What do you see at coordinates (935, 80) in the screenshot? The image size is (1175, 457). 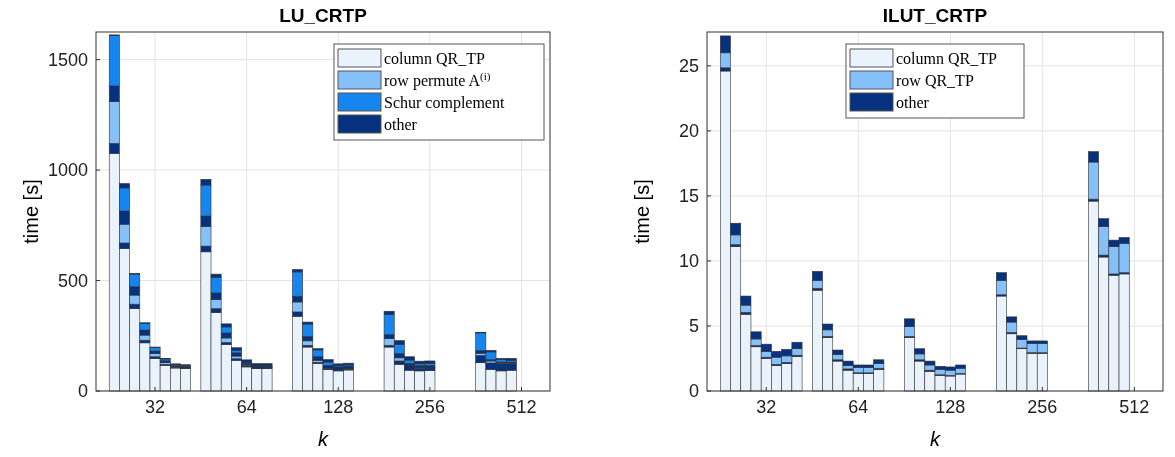 I see `legend-label: row QR_TP` at bounding box center [935, 80].